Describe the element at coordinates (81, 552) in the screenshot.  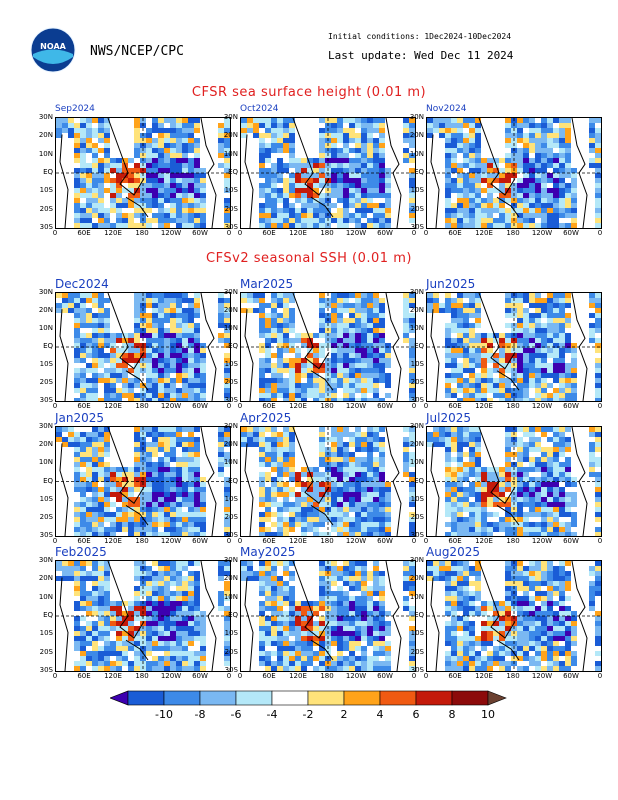
I see `panel-title-feb2025: Feb2025` at that location.